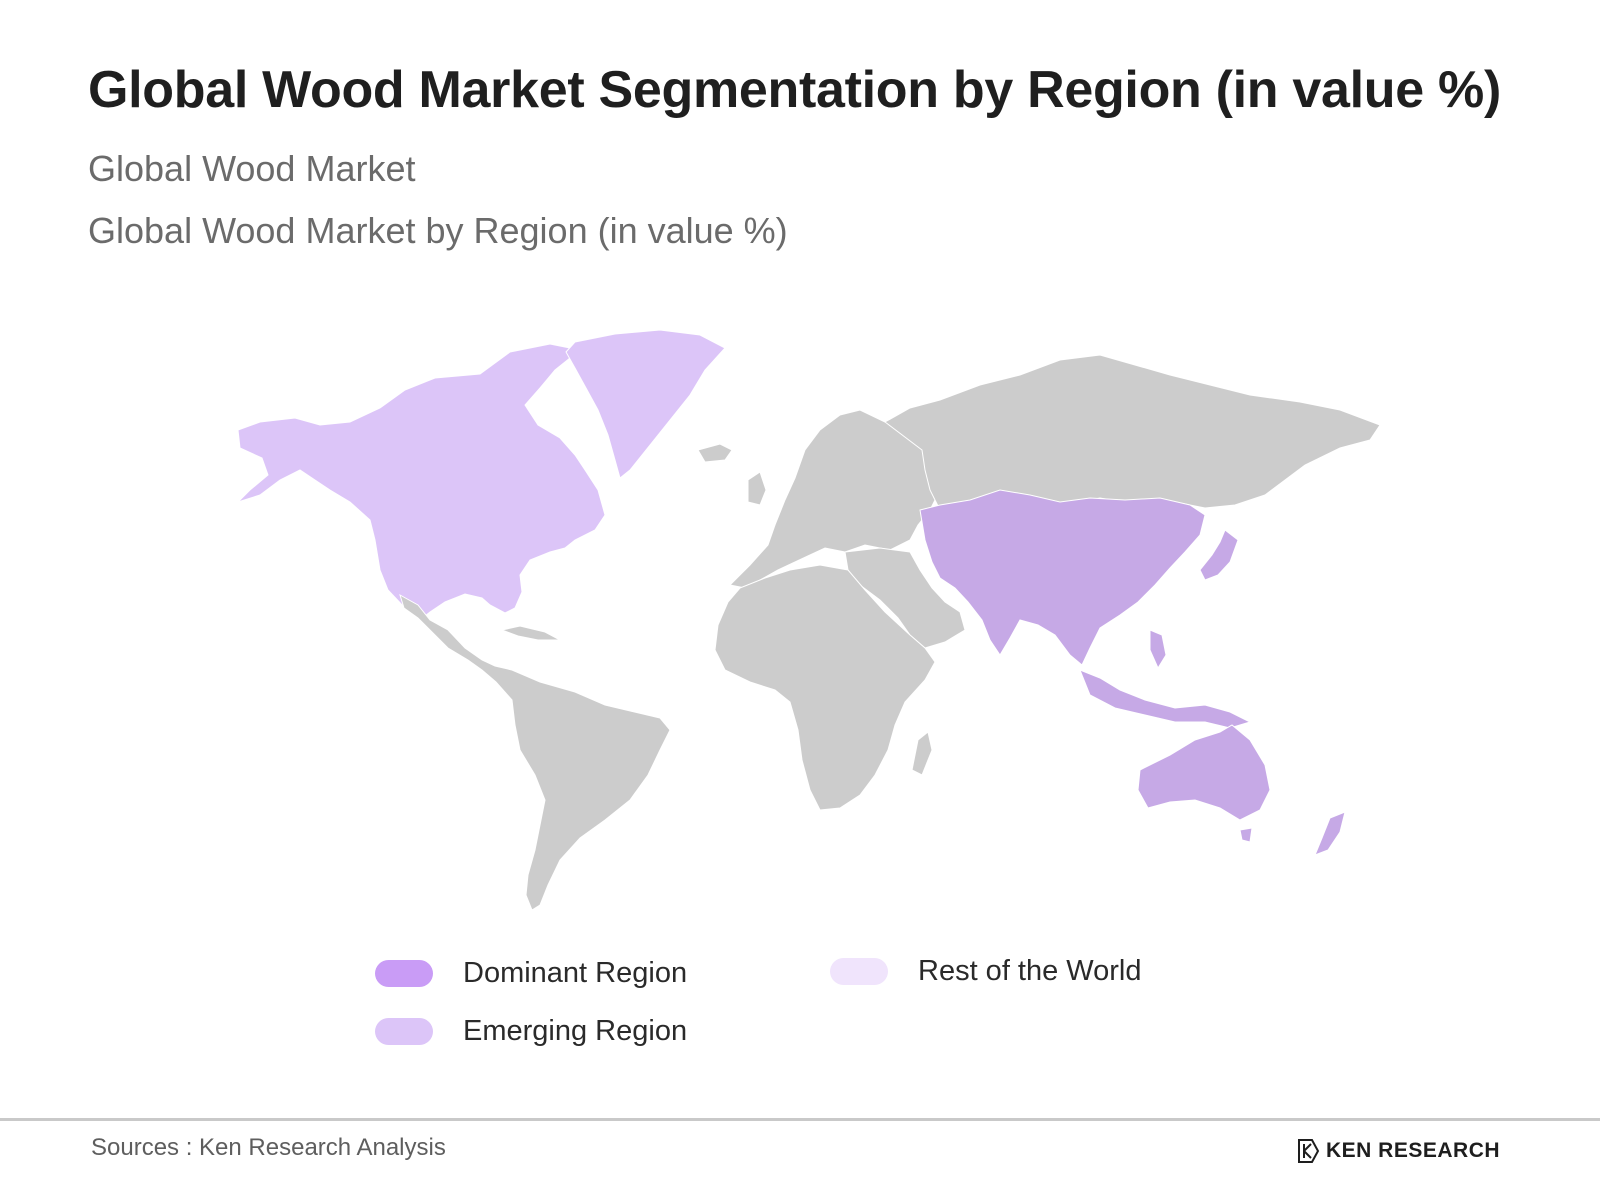 Image resolution: width=1600 pixels, height=1200 pixels. I want to click on brand-logo: KEN RESEARCH, so click(1399, 1151).